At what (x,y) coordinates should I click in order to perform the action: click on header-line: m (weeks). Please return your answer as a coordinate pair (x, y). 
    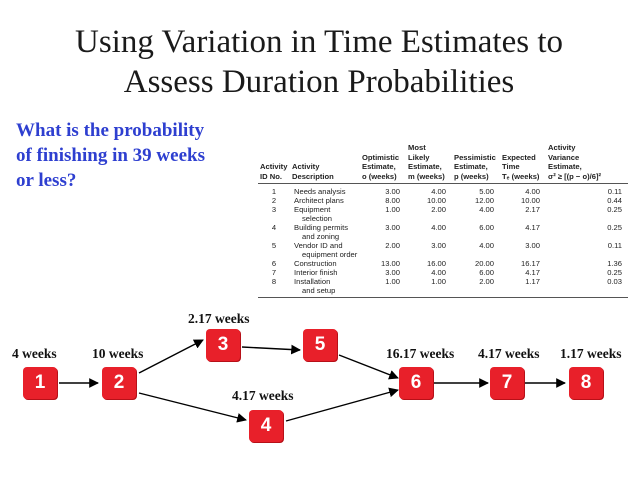
    Looking at the image, I should click on (426, 176).